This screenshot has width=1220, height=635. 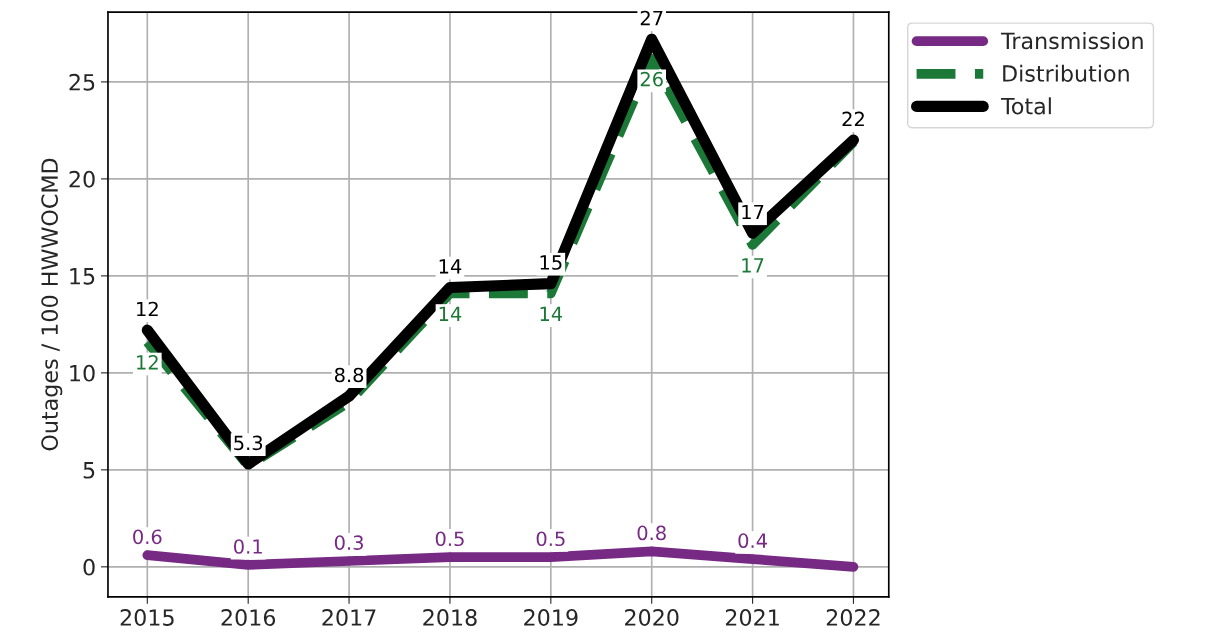 I want to click on x-tick-label: 2020, so click(x=652, y=617).